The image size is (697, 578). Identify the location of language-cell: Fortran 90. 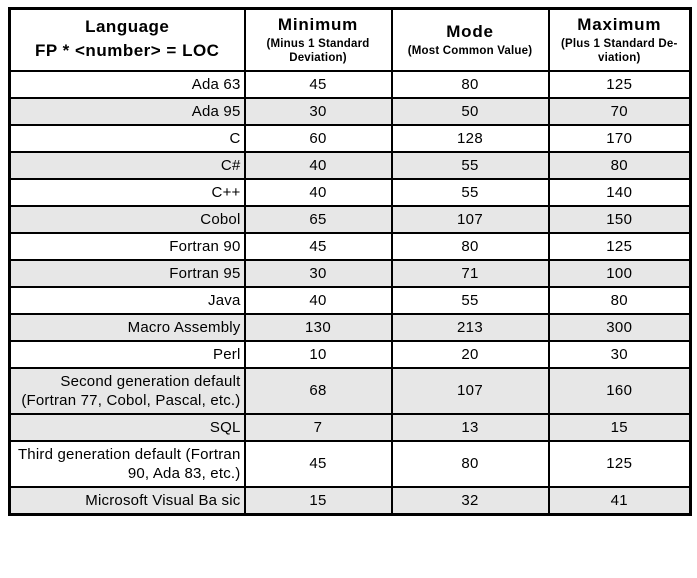
(127, 246).